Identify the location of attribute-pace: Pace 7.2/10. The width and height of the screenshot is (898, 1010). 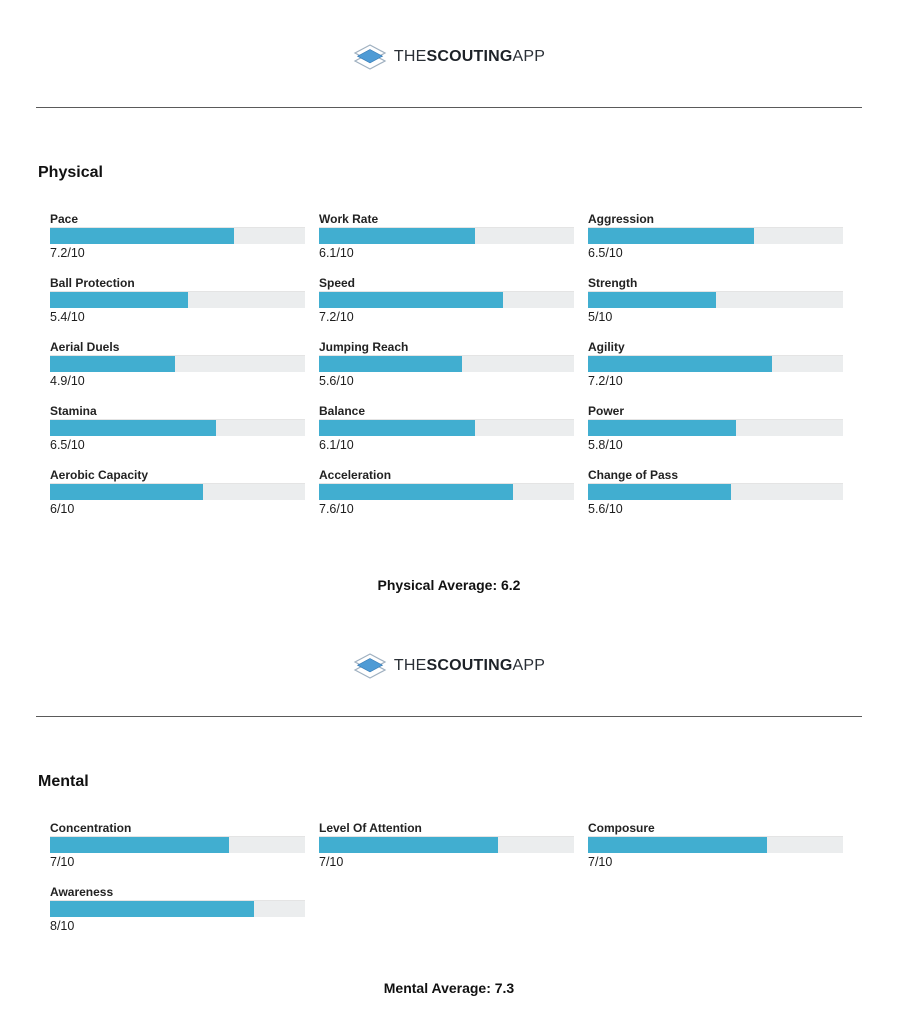
(177, 236).